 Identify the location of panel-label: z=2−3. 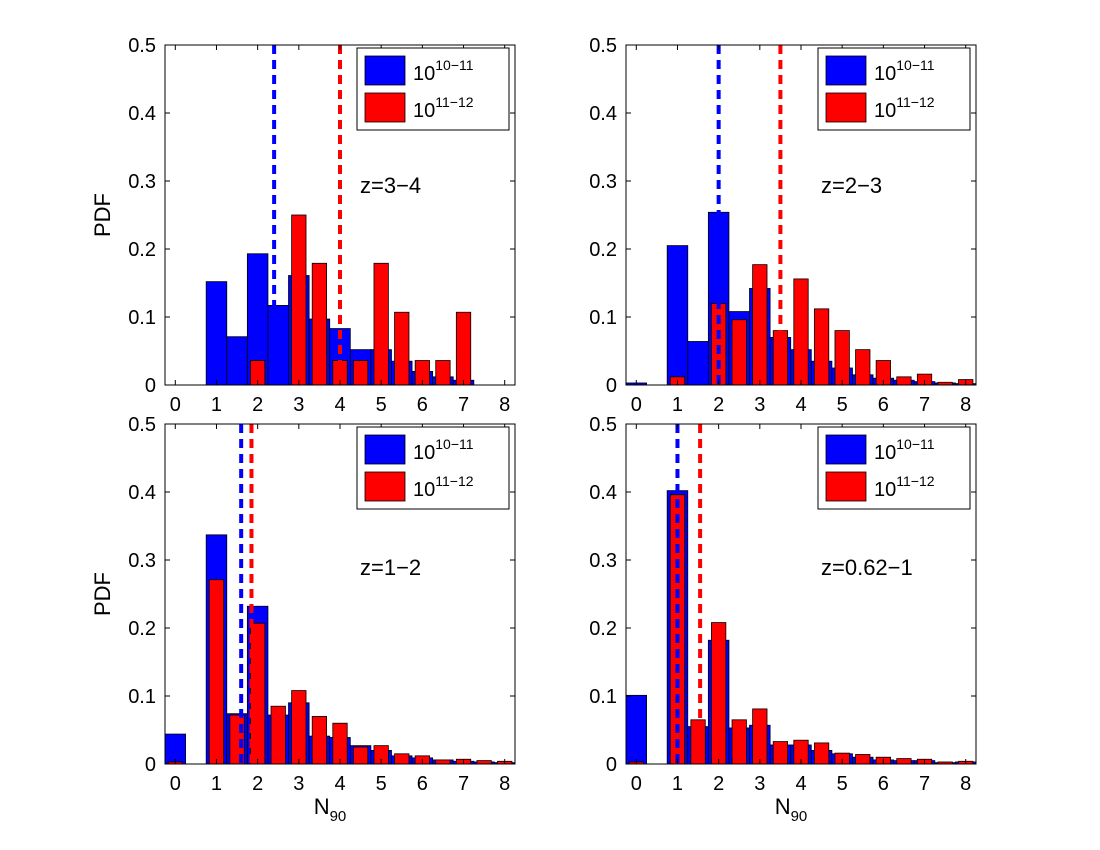
(851, 185).